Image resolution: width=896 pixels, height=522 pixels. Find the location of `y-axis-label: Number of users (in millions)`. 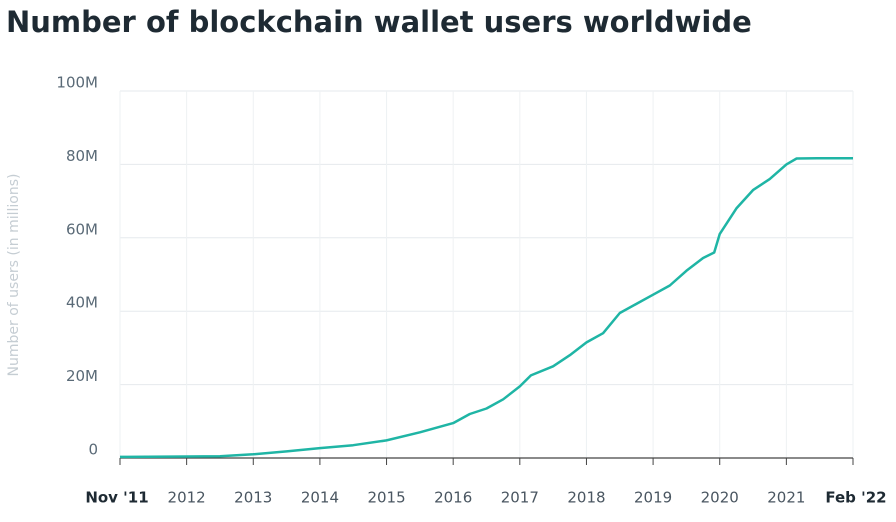

y-axis-label: Number of users (in millions) is located at coordinates (14, 275).